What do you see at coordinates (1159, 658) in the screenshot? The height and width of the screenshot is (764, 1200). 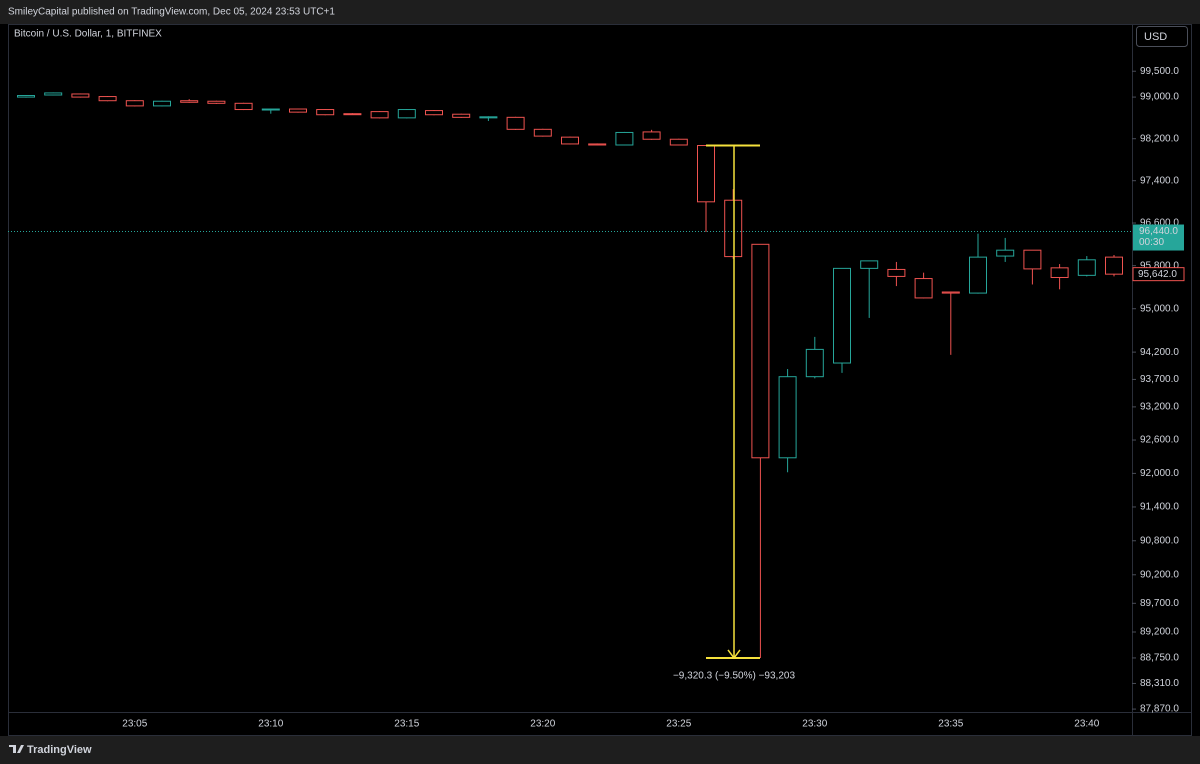 I see `y-tick-label: 88,750.0` at bounding box center [1159, 658].